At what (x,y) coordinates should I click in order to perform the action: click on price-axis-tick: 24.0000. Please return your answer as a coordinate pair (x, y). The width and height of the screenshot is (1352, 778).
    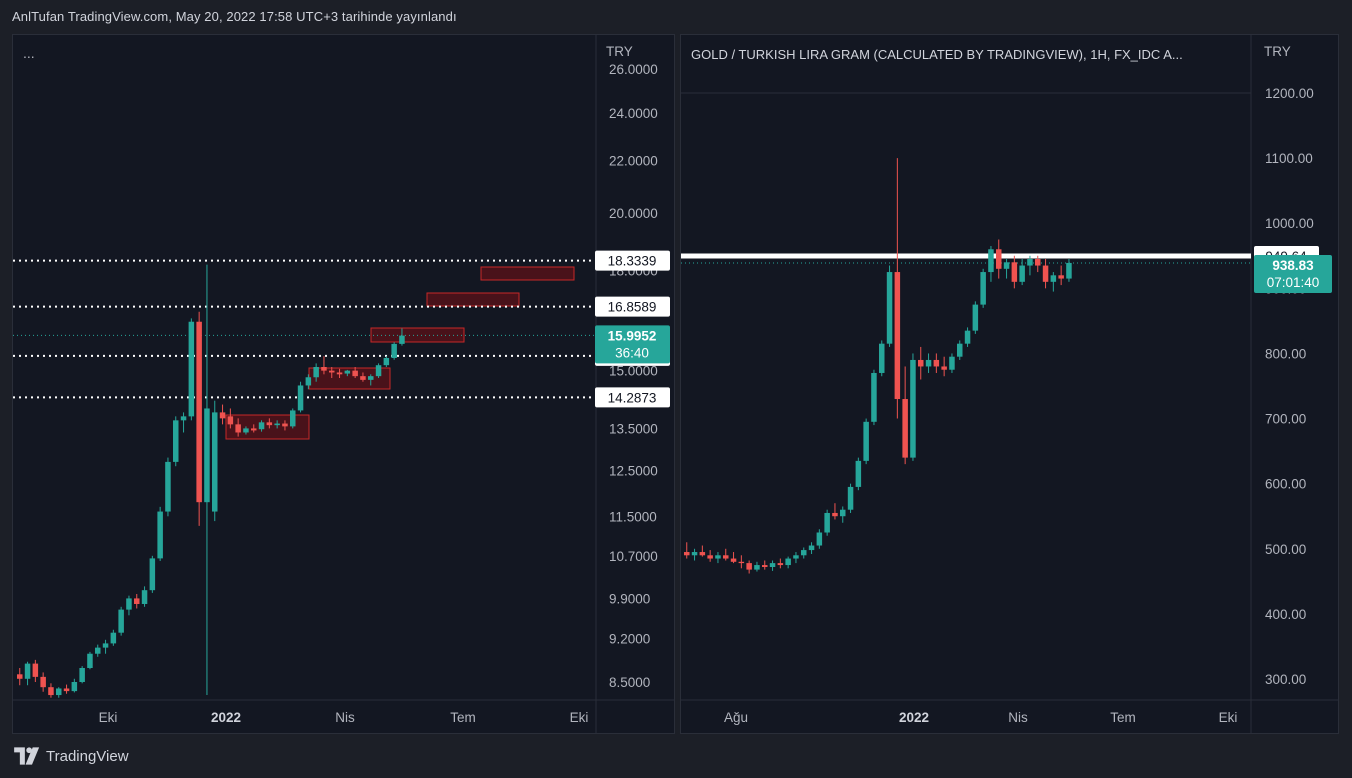
    Looking at the image, I should click on (633, 113).